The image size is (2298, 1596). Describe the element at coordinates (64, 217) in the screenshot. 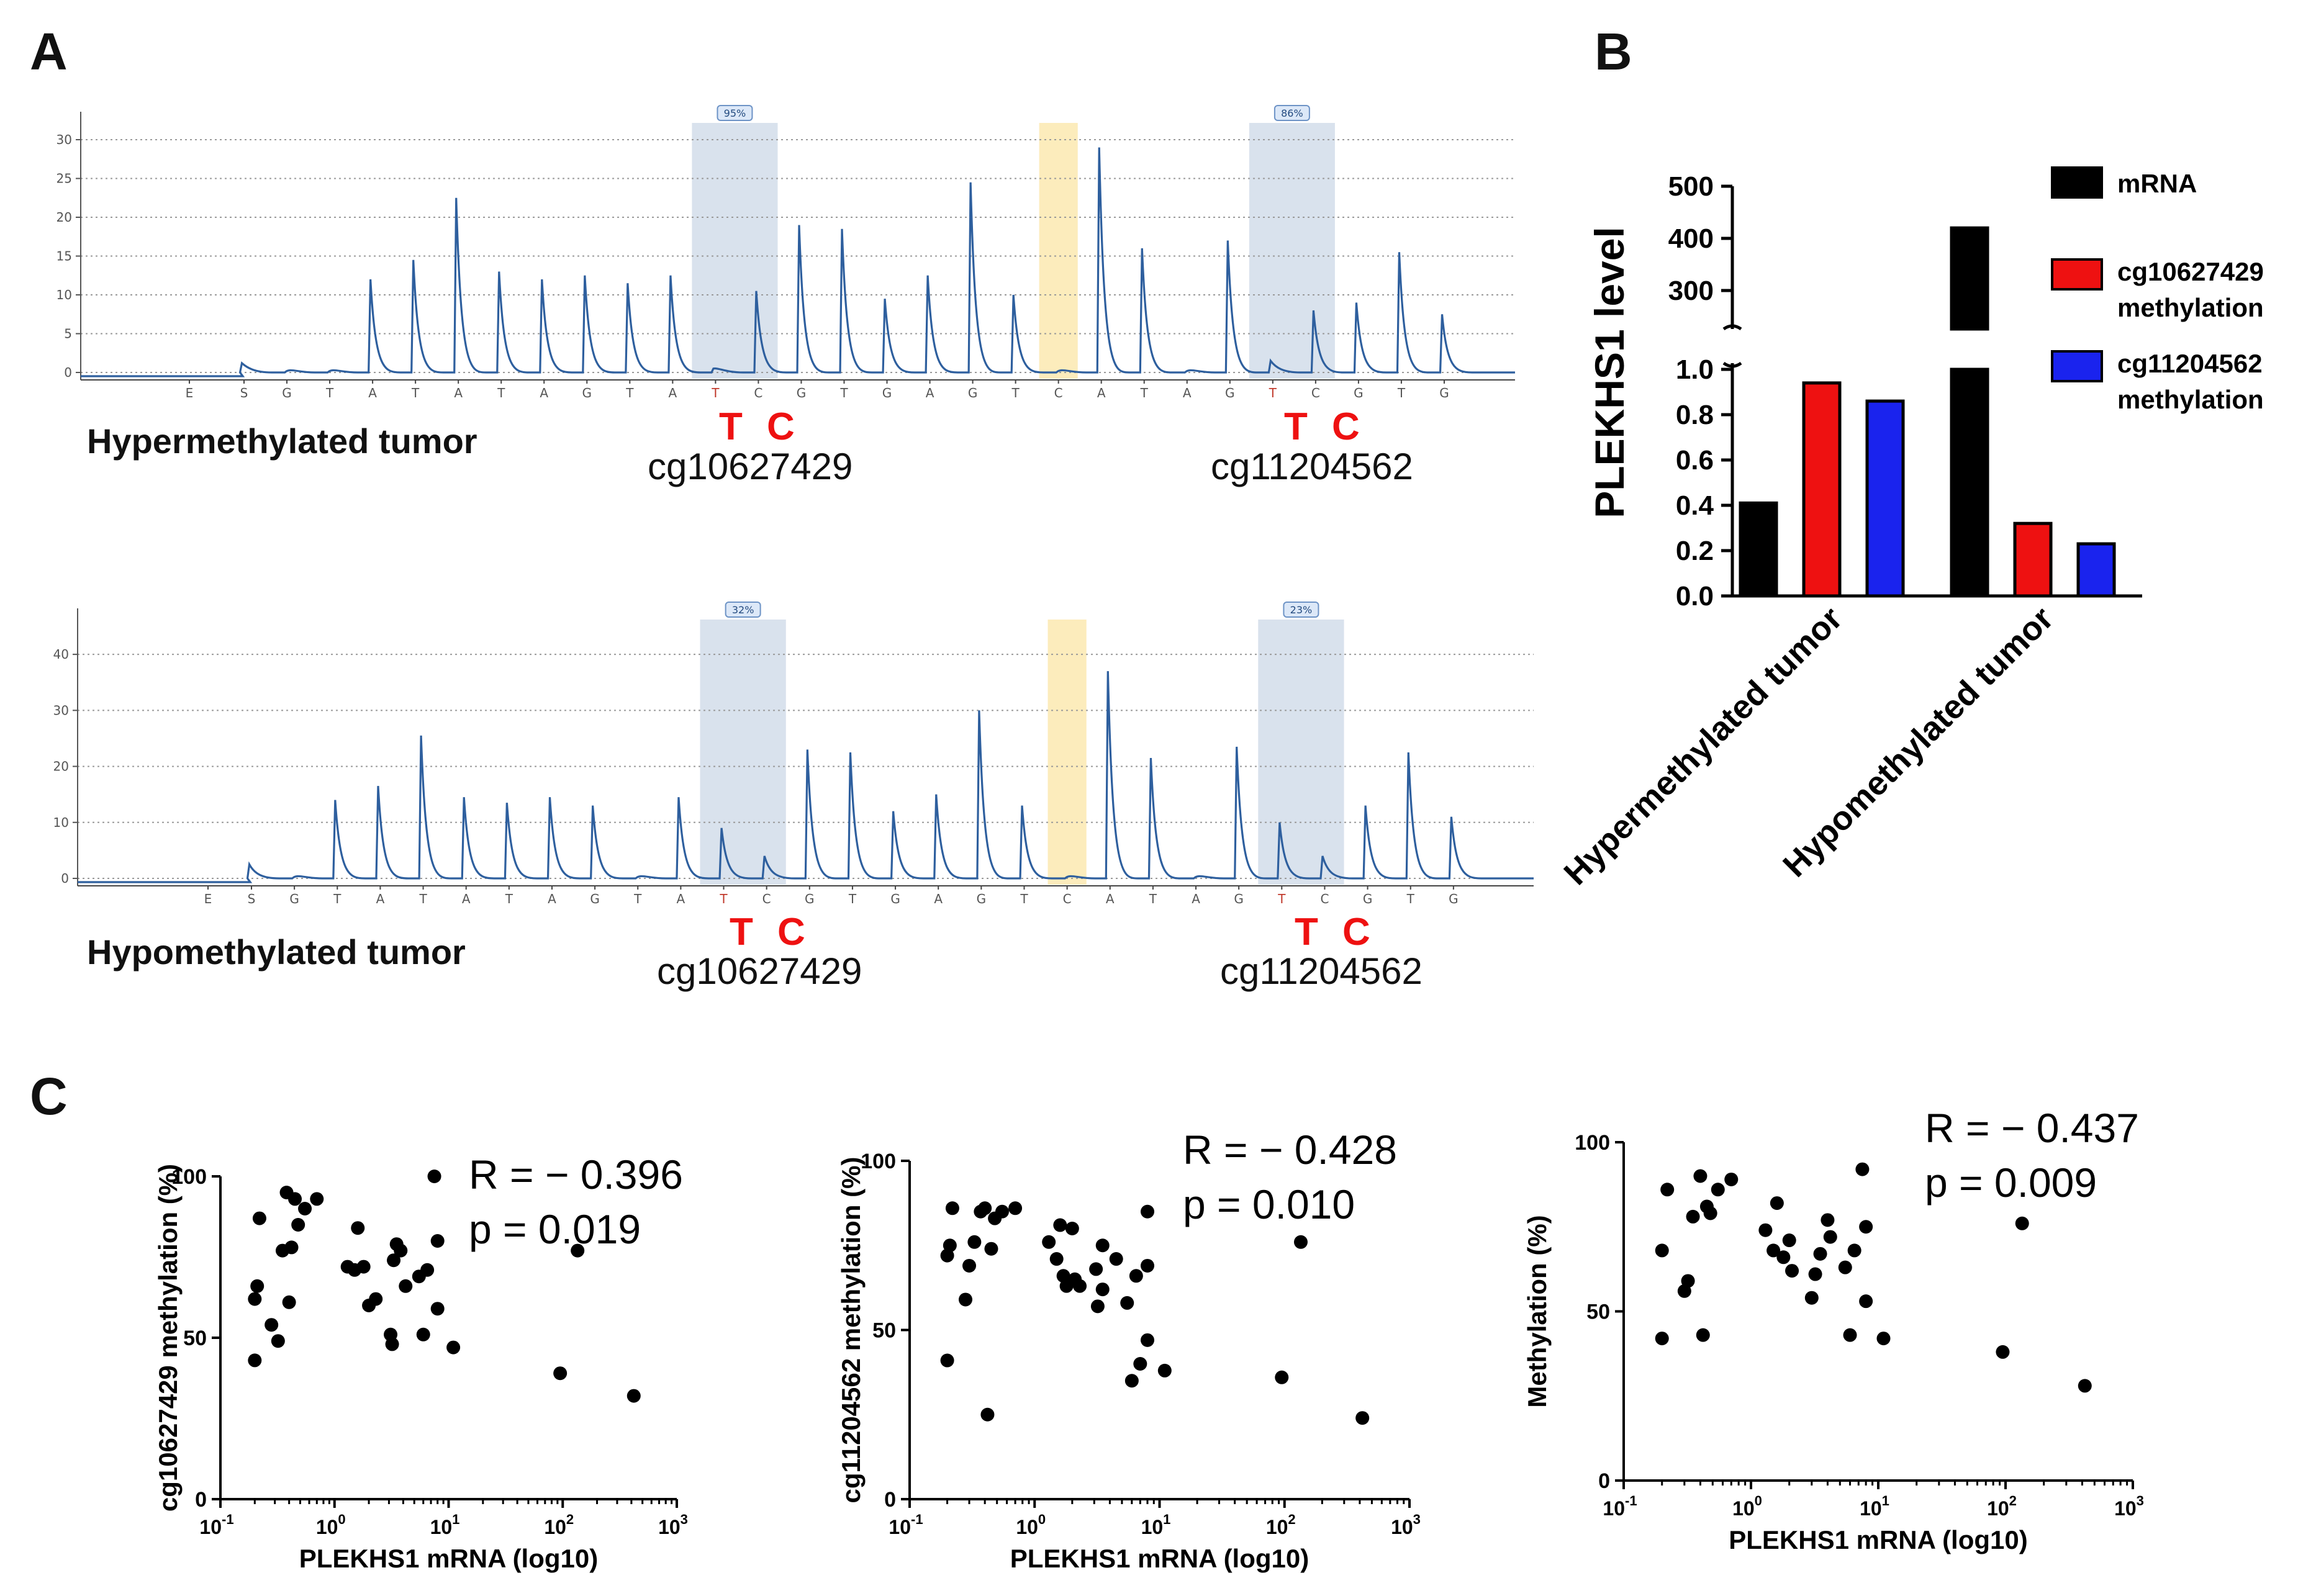

I see `y-tick-label: 20` at that location.